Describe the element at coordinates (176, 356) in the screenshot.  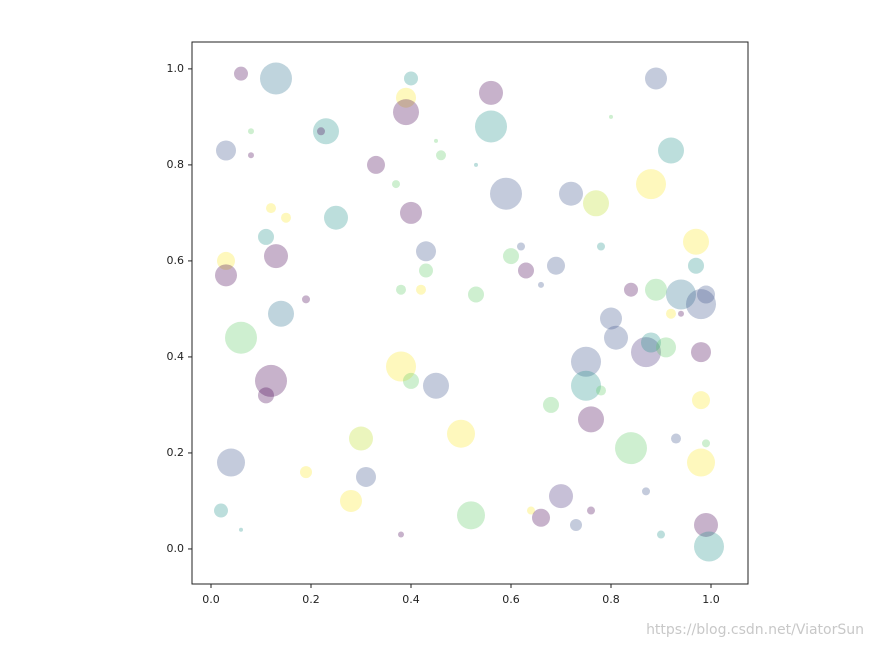
I see `y-tick-label: 0.4` at that location.